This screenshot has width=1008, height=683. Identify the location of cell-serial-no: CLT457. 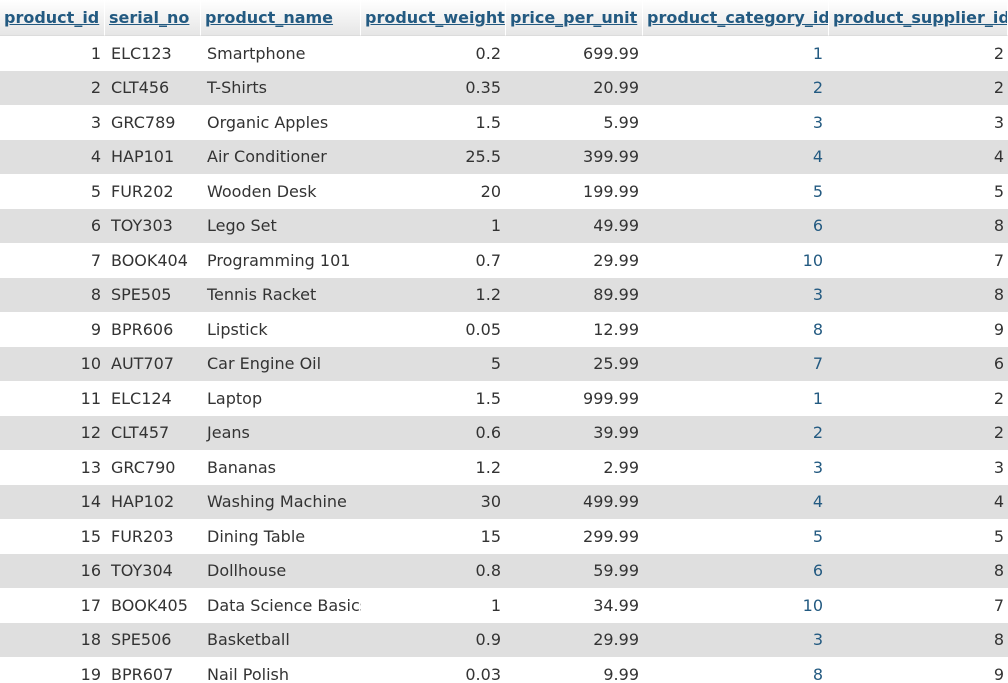
(153, 432).